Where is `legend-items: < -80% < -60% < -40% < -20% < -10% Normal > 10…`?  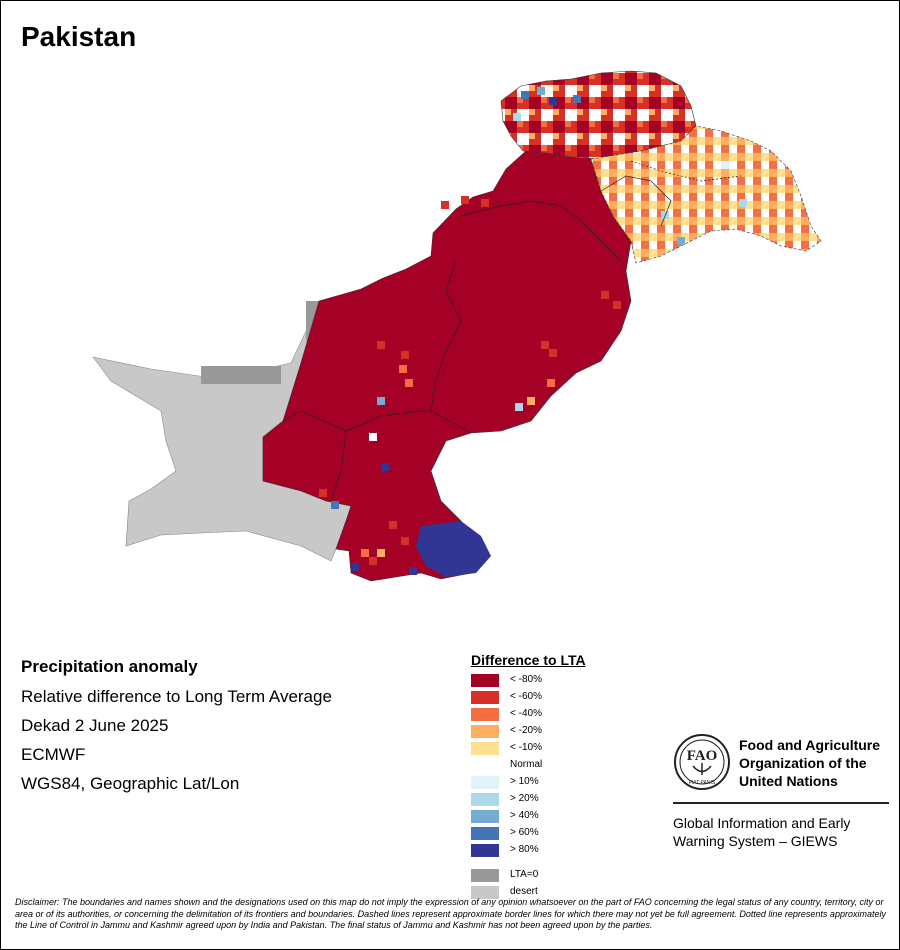 legend-items: < -80% < -60% < -40% < -20% < -10% Normal > 10… is located at coordinates (561, 786).